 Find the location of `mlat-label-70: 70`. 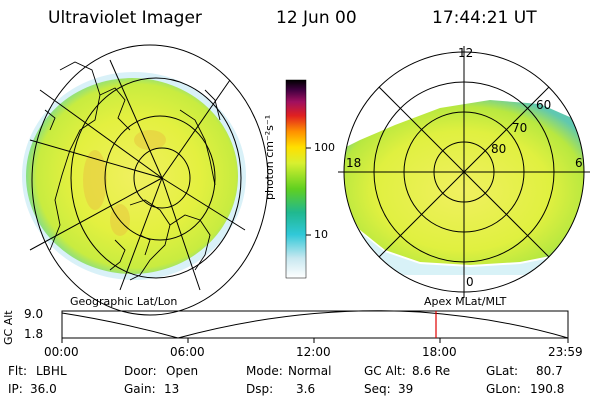

mlat-label-70: 70 is located at coordinates (520, 128).